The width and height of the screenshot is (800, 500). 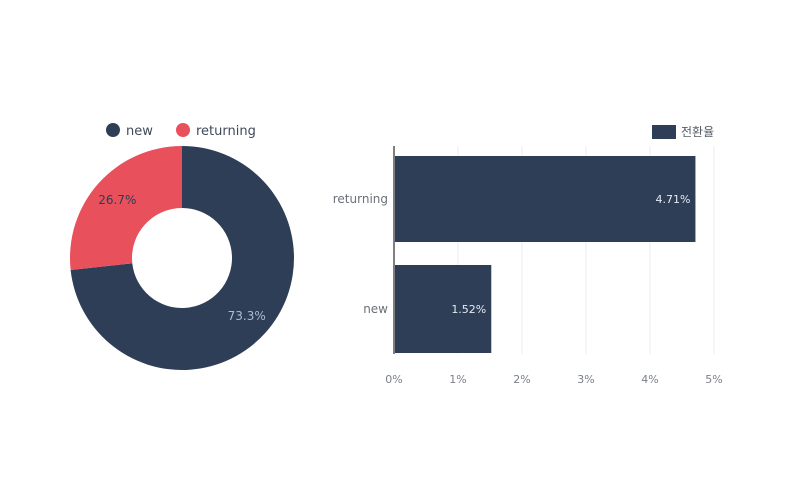 I want to click on x-tick-label: 4%, so click(x=649, y=379).